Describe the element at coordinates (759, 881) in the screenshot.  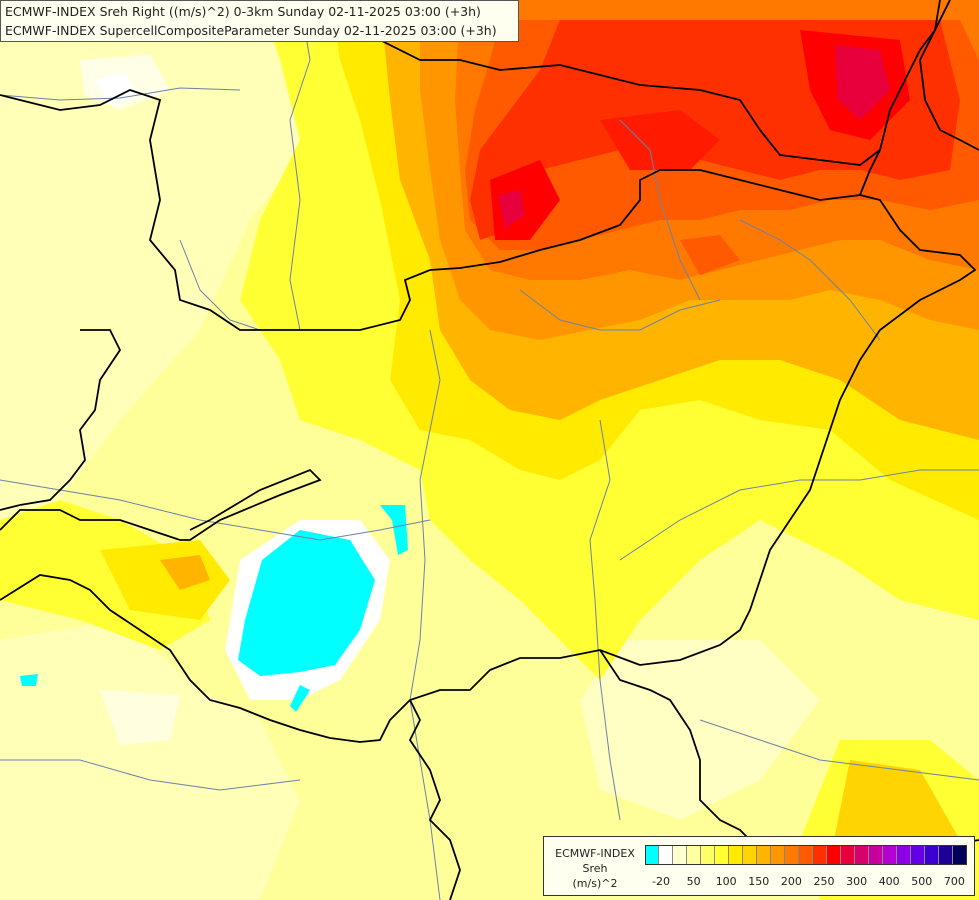
I see `legend-tick-label: 150` at that location.